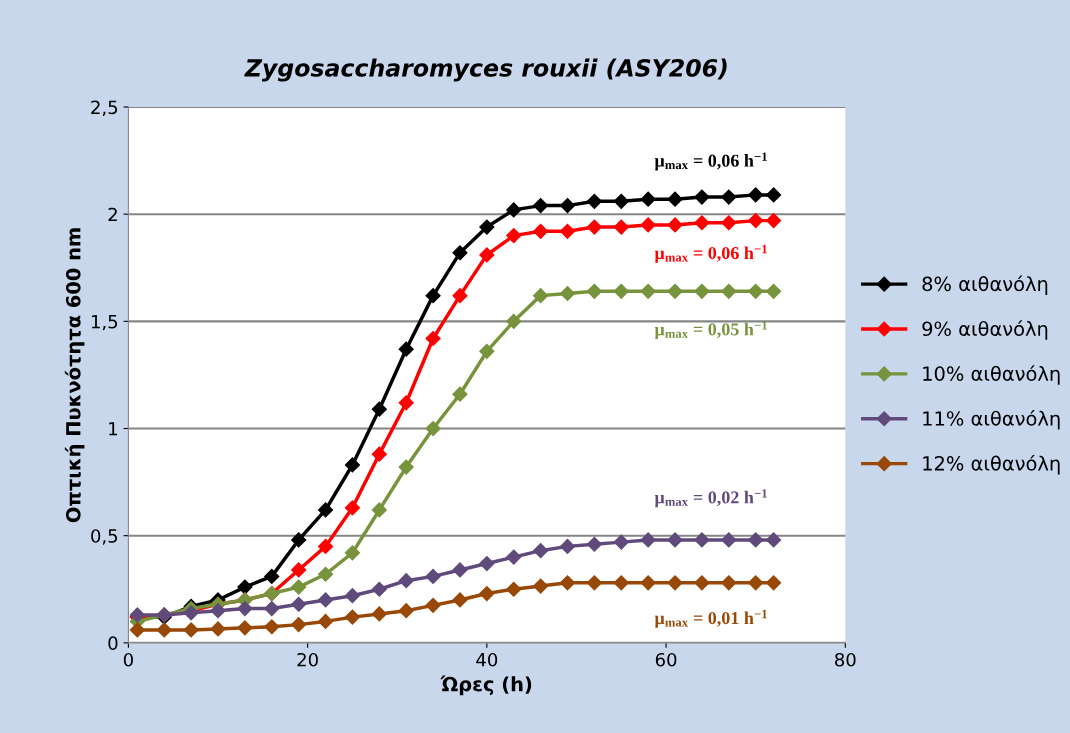 The width and height of the screenshot is (1070, 733). What do you see at coordinates (104, 323) in the screenshot?
I see `y-tick-label: 1,5` at bounding box center [104, 323].